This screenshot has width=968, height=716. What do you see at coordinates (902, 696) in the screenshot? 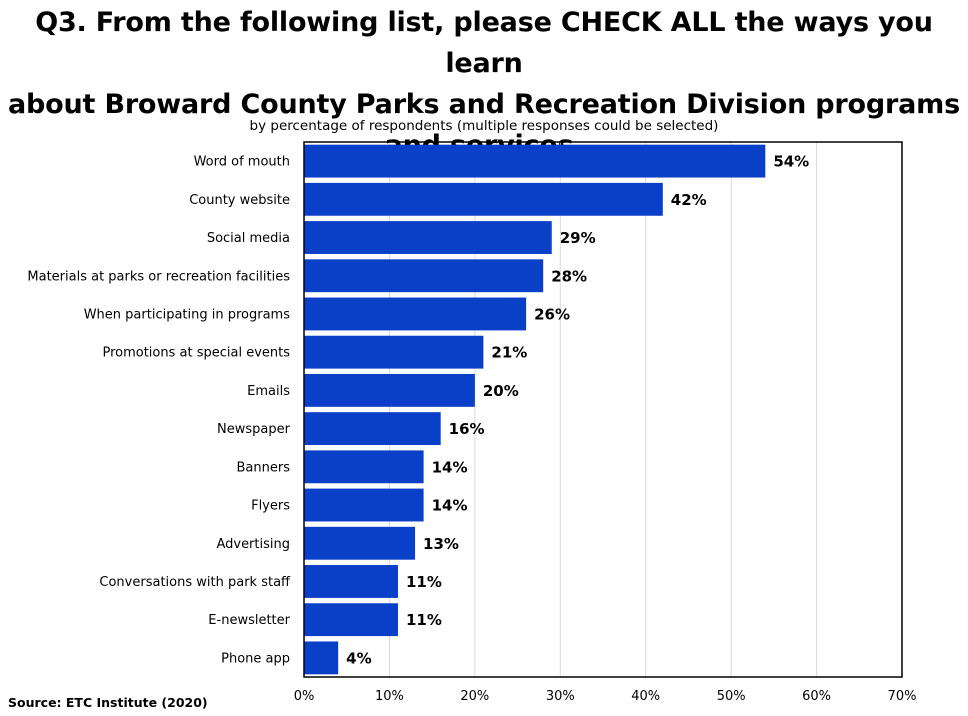
I see `x-tick-label-70: 70%` at bounding box center [902, 696].